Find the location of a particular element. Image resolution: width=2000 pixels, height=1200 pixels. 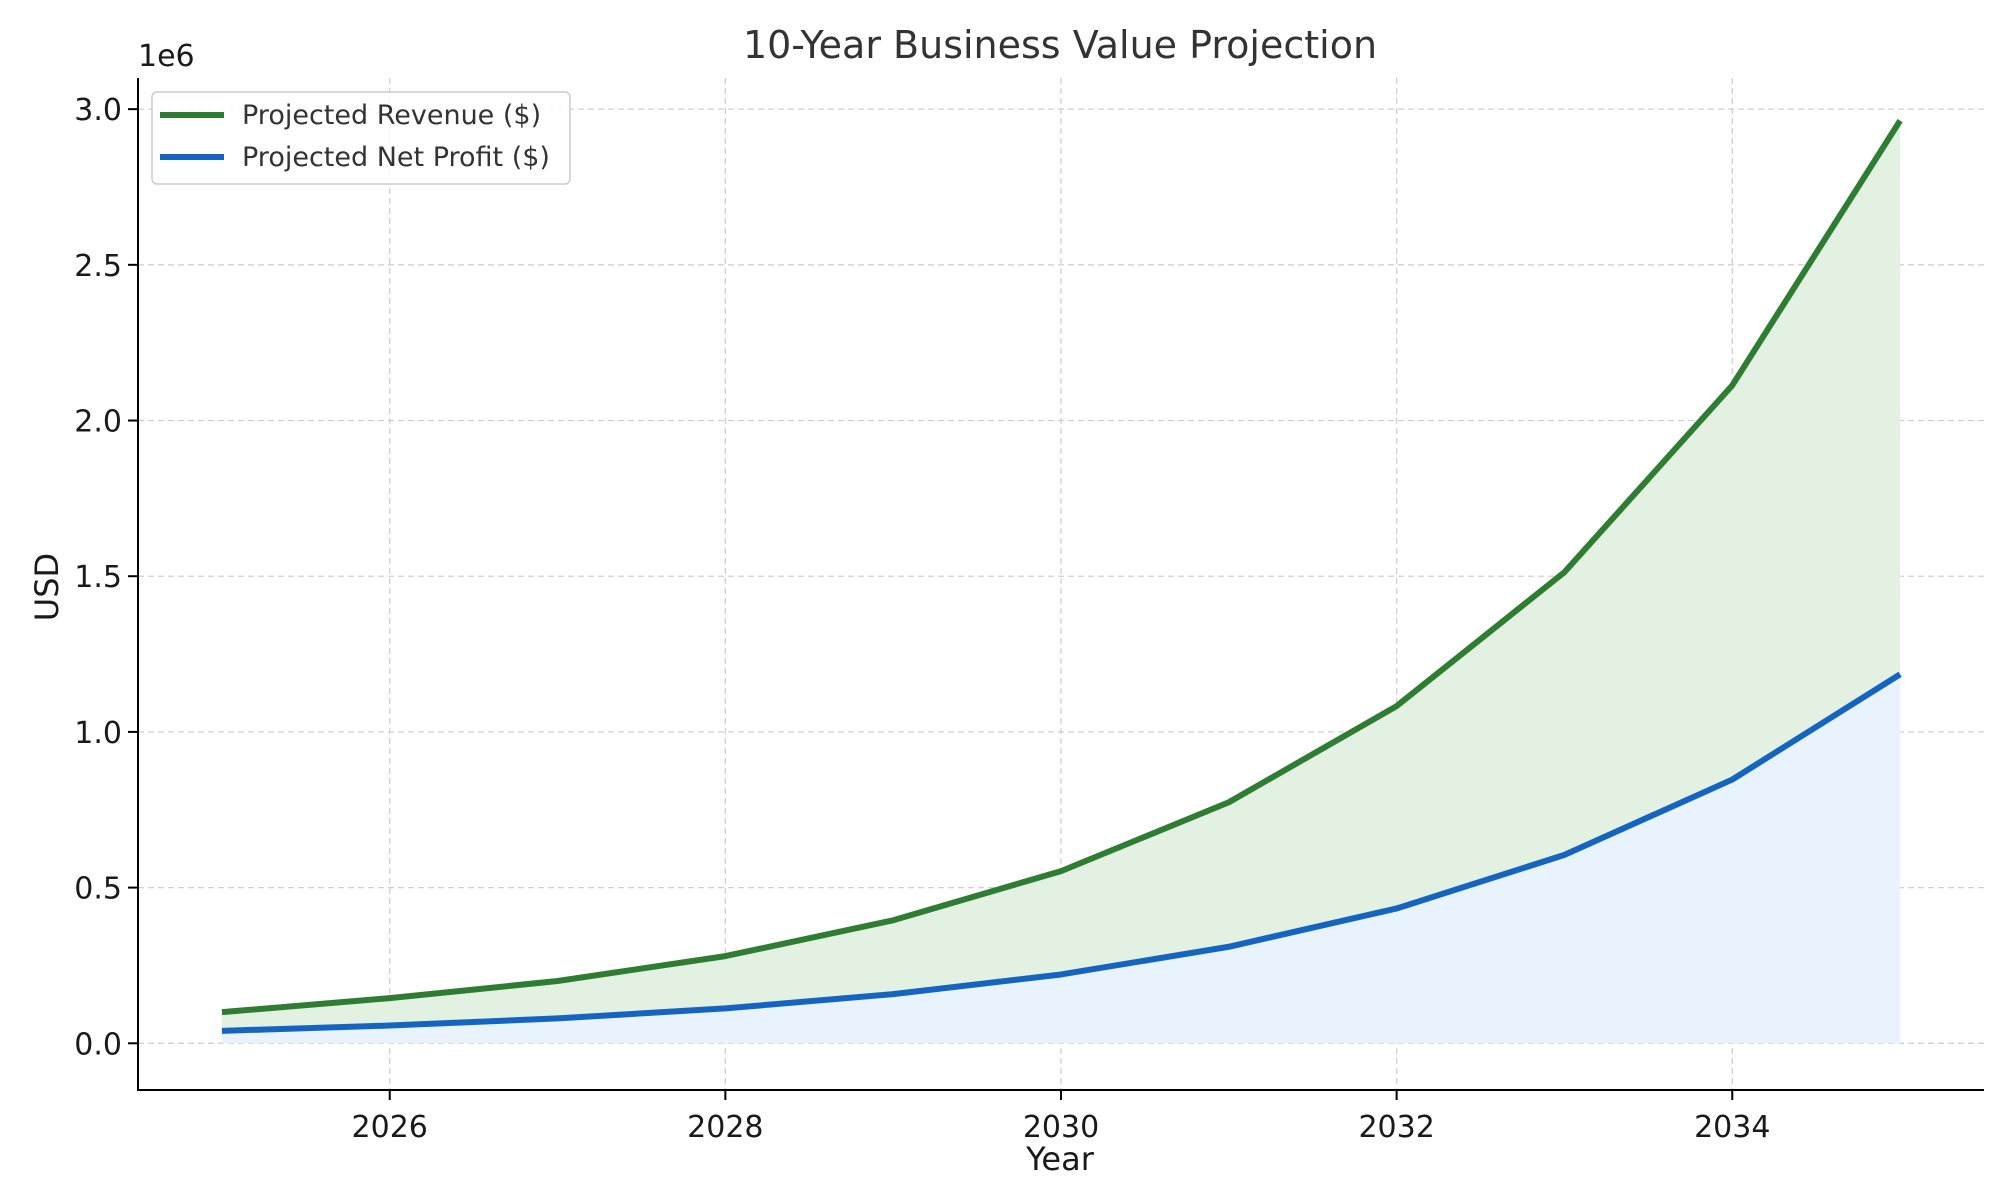

x-axis-label: Year is located at coordinates (1060, 1159).